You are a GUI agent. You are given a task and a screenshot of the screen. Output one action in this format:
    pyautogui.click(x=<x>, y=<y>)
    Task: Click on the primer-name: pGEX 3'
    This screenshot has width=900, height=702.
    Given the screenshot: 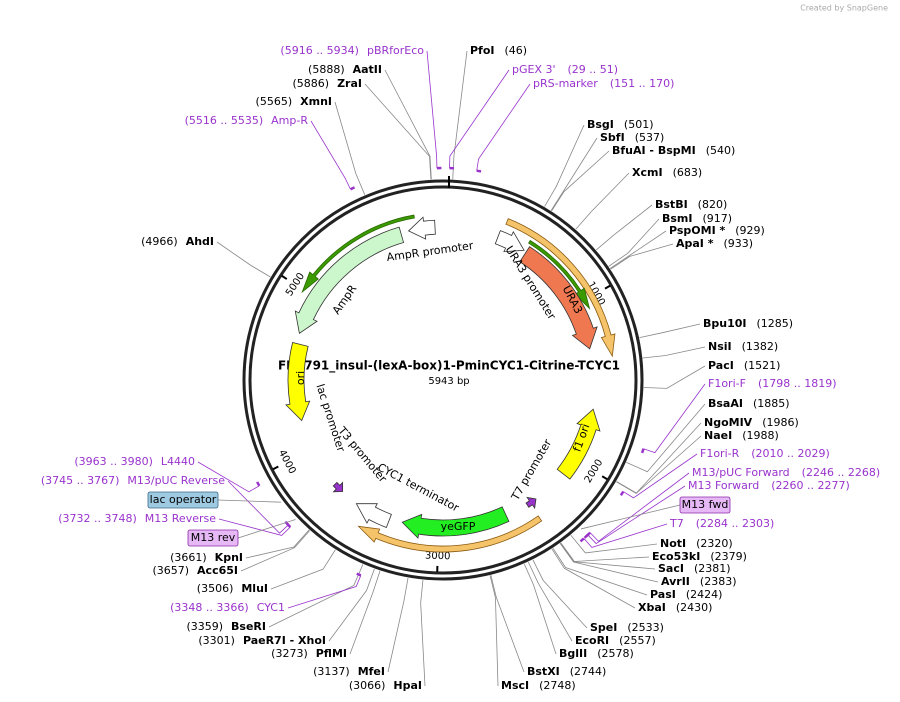 What is the action you would take?
    pyautogui.click(x=534, y=69)
    